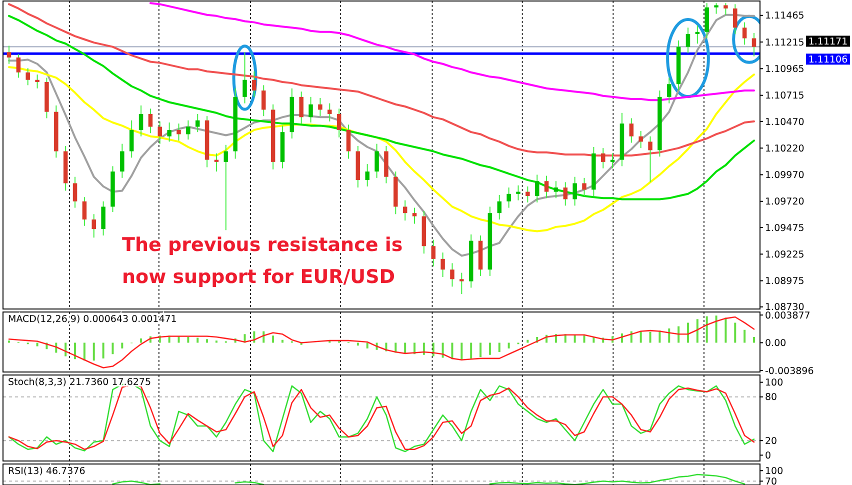 The height and width of the screenshot is (485, 852). Describe the element at coordinates (771, 398) in the screenshot. I see `y-tick-label: 80` at that location.